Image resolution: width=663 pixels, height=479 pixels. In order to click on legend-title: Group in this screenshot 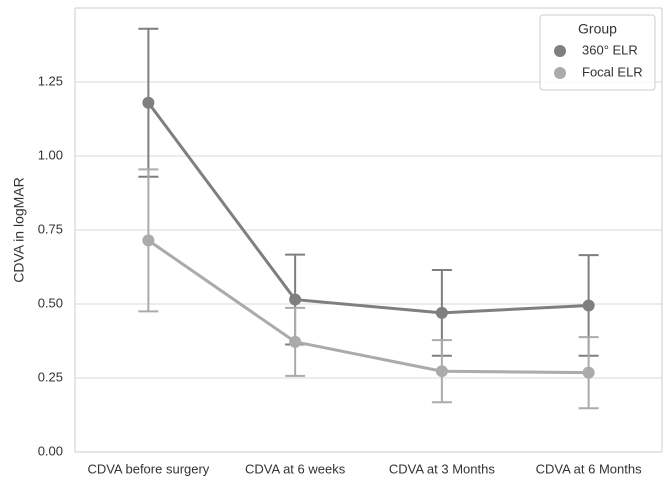, I will do `click(597, 29)`.